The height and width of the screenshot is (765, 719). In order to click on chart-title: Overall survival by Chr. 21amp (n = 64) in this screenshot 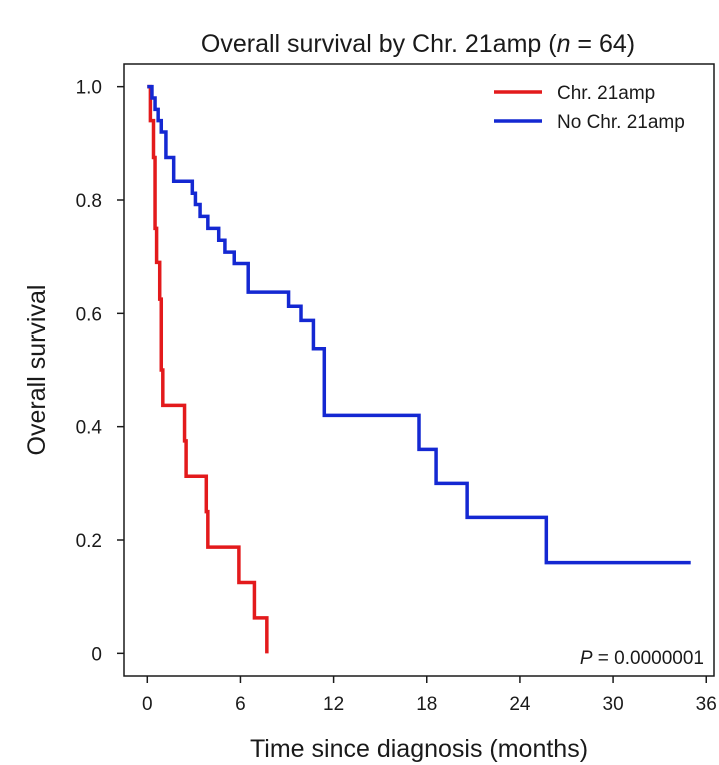, I will do `click(418, 44)`.